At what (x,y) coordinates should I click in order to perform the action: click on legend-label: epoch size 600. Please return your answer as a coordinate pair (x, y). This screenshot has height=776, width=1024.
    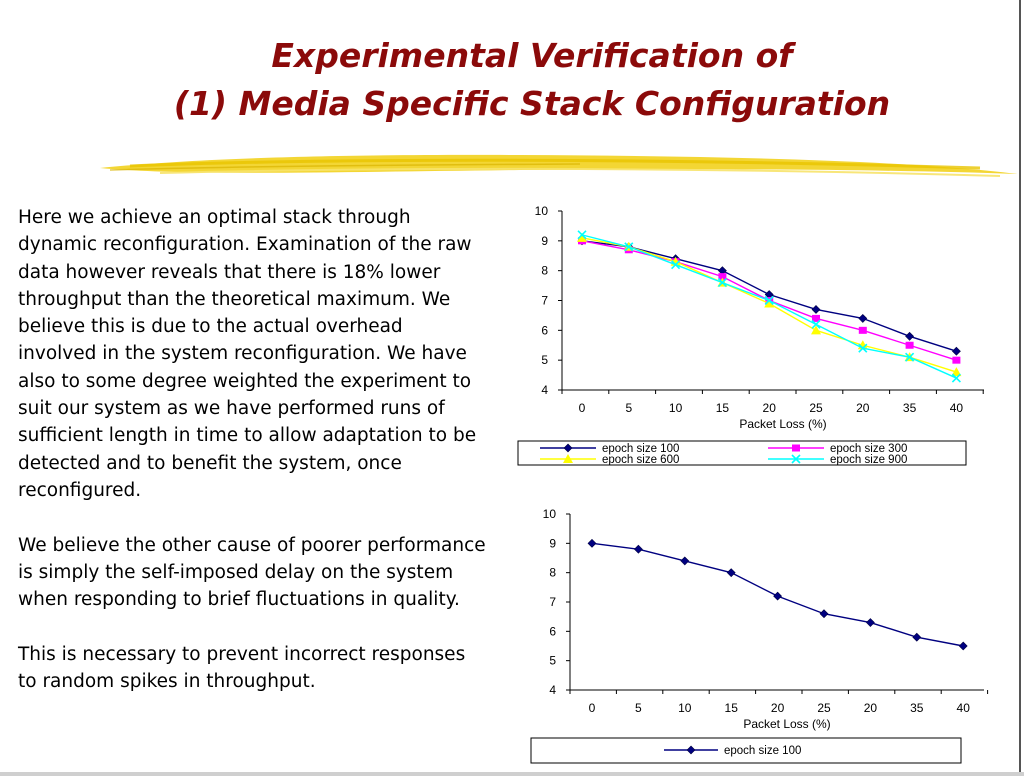
    Looking at the image, I should click on (640, 460).